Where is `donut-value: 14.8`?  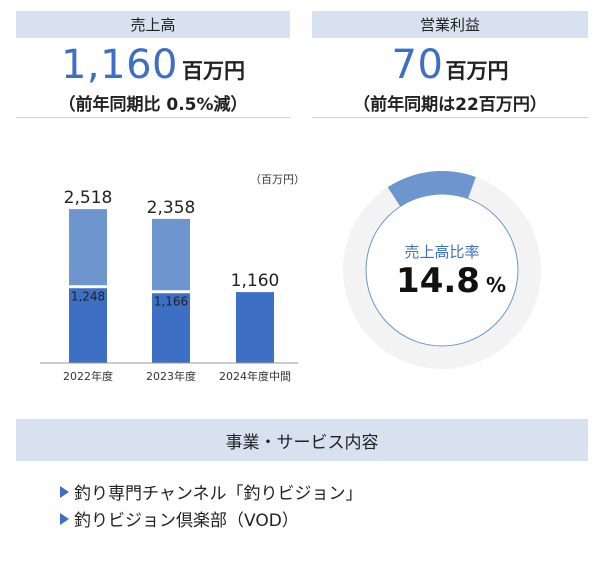
donut-value: 14.8 is located at coordinates (438, 281).